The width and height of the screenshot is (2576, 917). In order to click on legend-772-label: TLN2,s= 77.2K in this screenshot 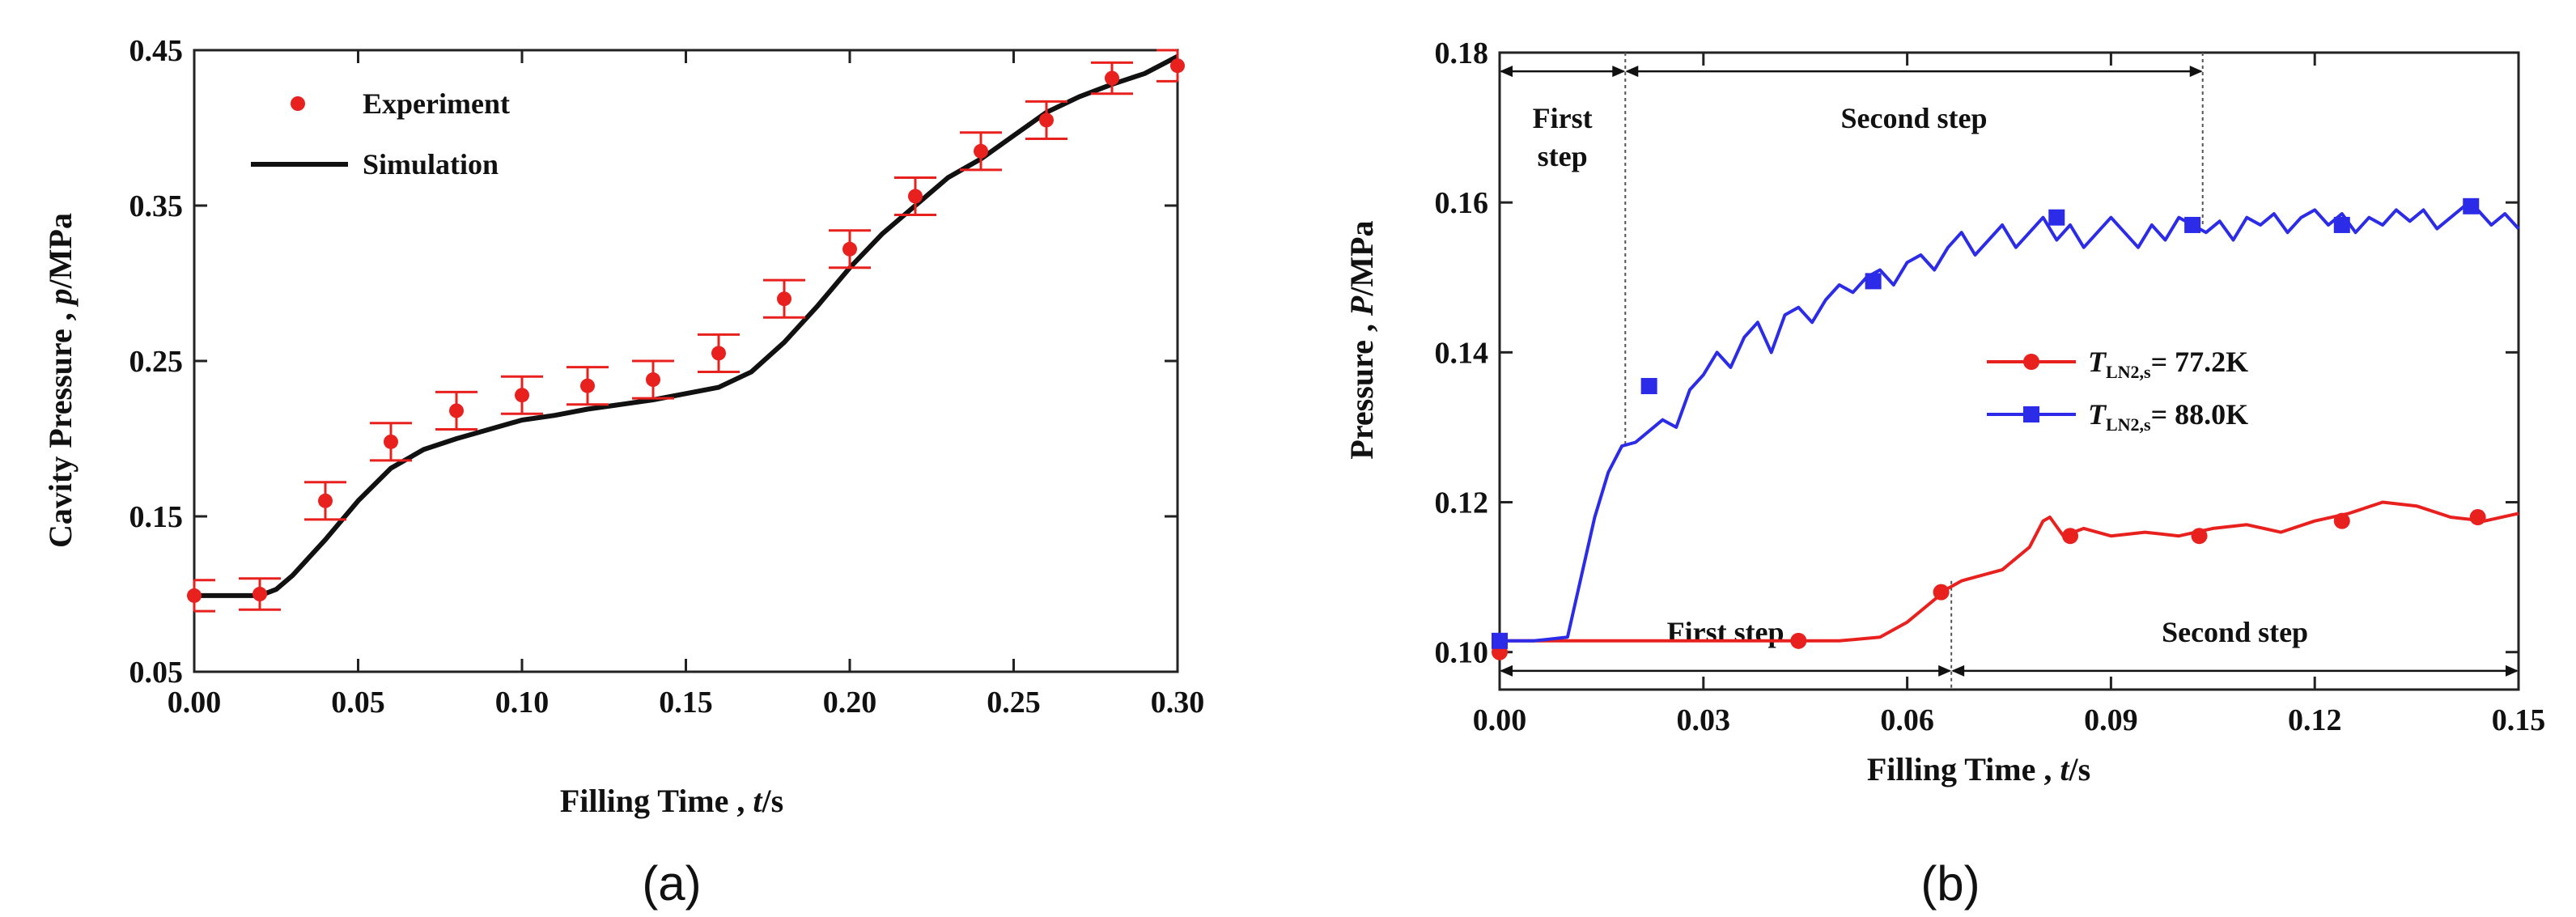, I will do `click(2168, 364)`.